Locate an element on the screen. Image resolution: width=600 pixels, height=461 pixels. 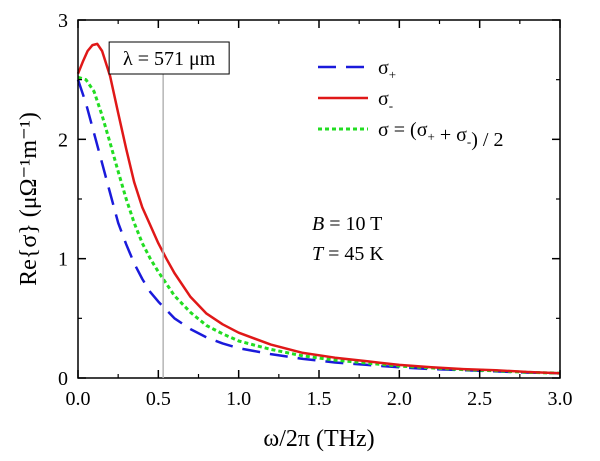
x-axis-title: ω/2π (THz) is located at coordinates (318, 439).